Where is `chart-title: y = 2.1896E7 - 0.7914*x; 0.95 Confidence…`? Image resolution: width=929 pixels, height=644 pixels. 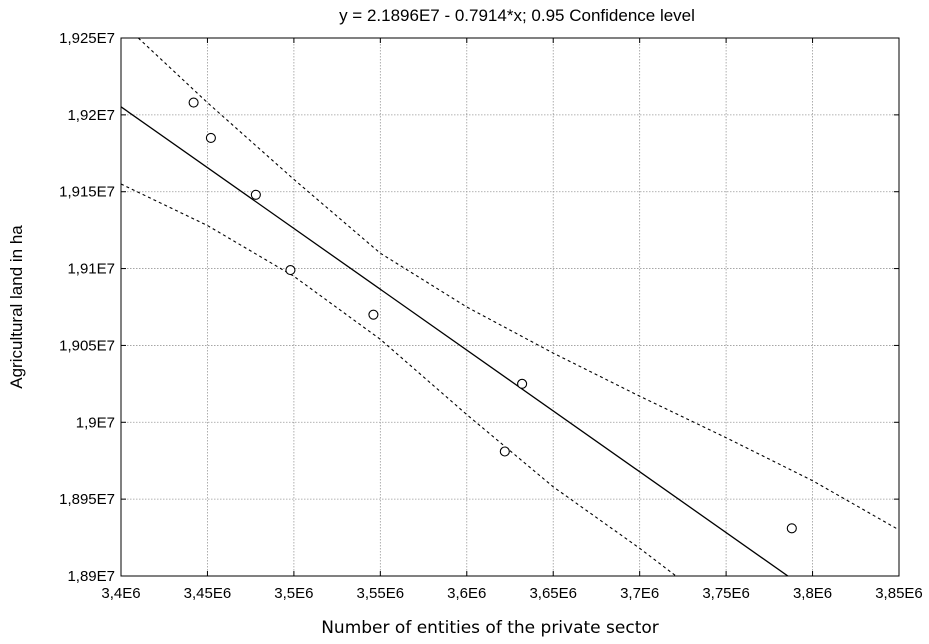 chart-title: y = 2.1896E7 - 0.7914*x; 0.95 Confidence… is located at coordinates (517, 15).